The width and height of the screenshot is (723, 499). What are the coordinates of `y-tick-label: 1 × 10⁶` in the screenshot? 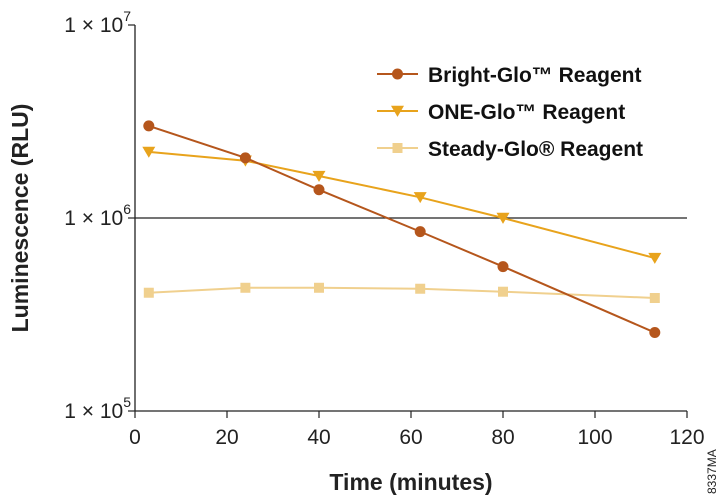 It's located at (97, 215).